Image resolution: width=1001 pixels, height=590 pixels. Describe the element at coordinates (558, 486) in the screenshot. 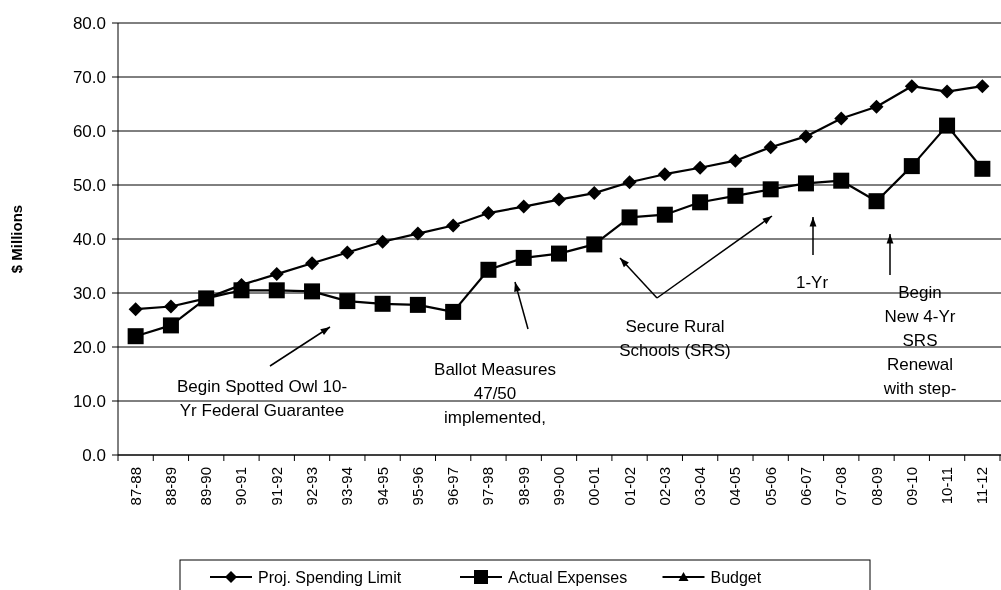

I see `x-tick-label: 99-00` at that location.